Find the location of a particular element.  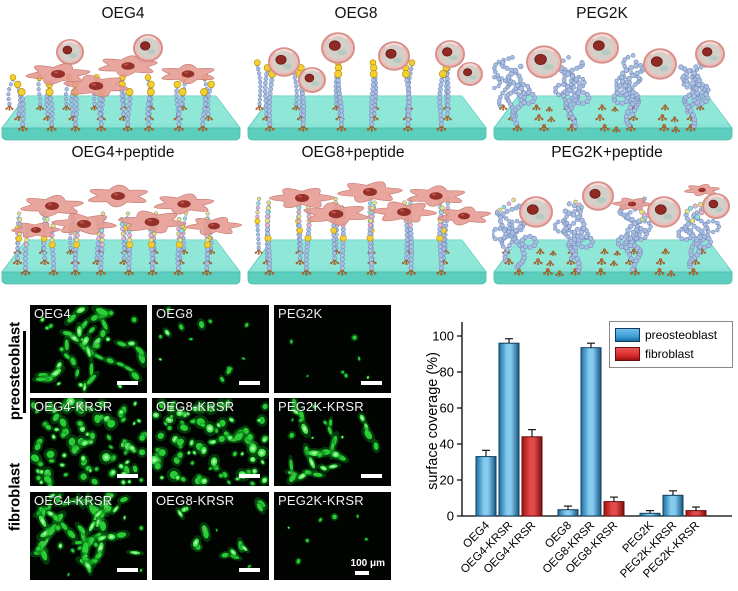

illustration-oeg8-brush is located at coordinates (367, 86).